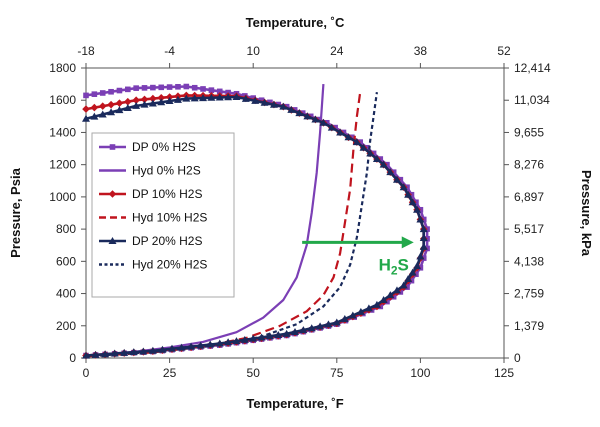 The height and width of the screenshot is (427, 600). Describe the element at coordinates (170, 373) in the screenshot. I see `x-tick-label: 25` at that location.